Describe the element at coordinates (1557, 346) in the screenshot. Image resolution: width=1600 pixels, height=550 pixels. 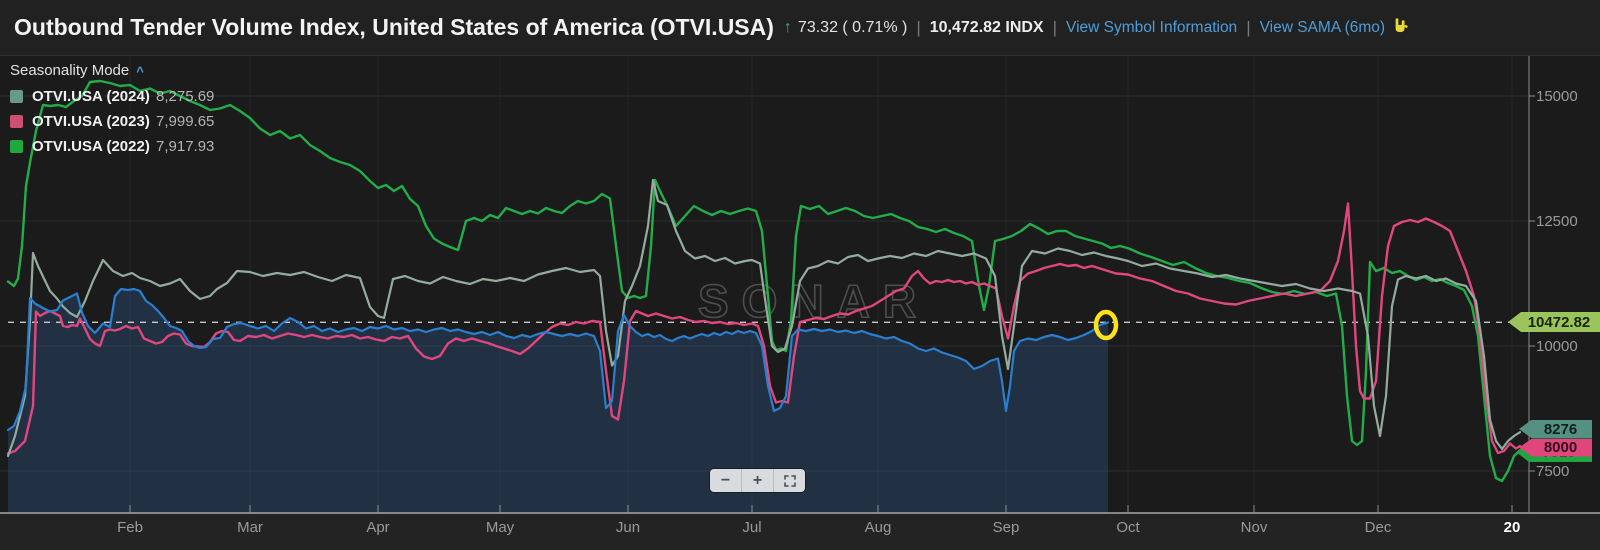
I see `y-axis-label-10000: 10000` at that location.